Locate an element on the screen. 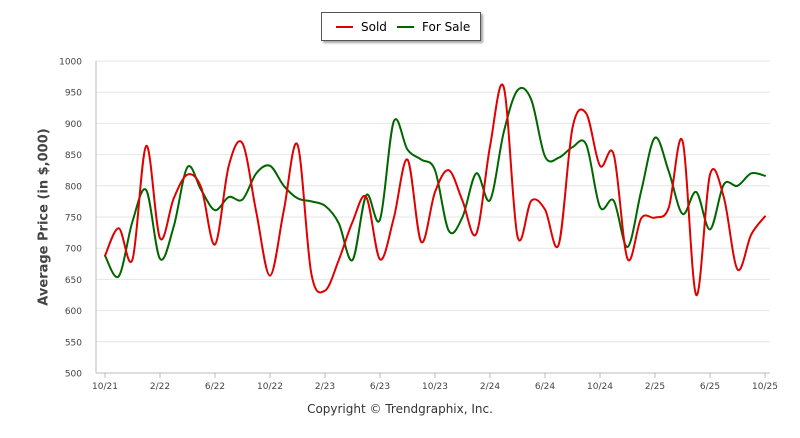 The image size is (800, 438). y-tick-labels: 500 550 600 650 700 750 800 850 900 950 1000 is located at coordinates (70, 219).